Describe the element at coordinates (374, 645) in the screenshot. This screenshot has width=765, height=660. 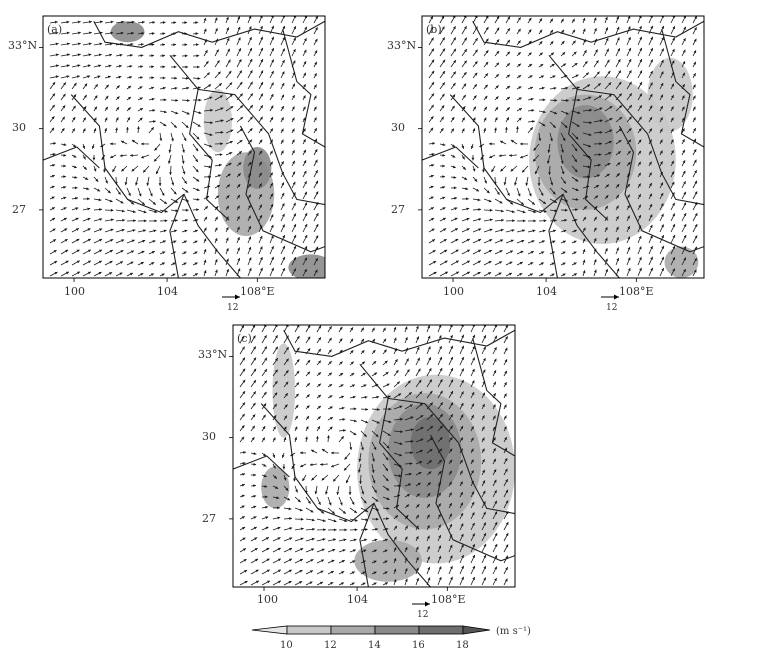
I see `colorbar-tick-14: 14` at that location.